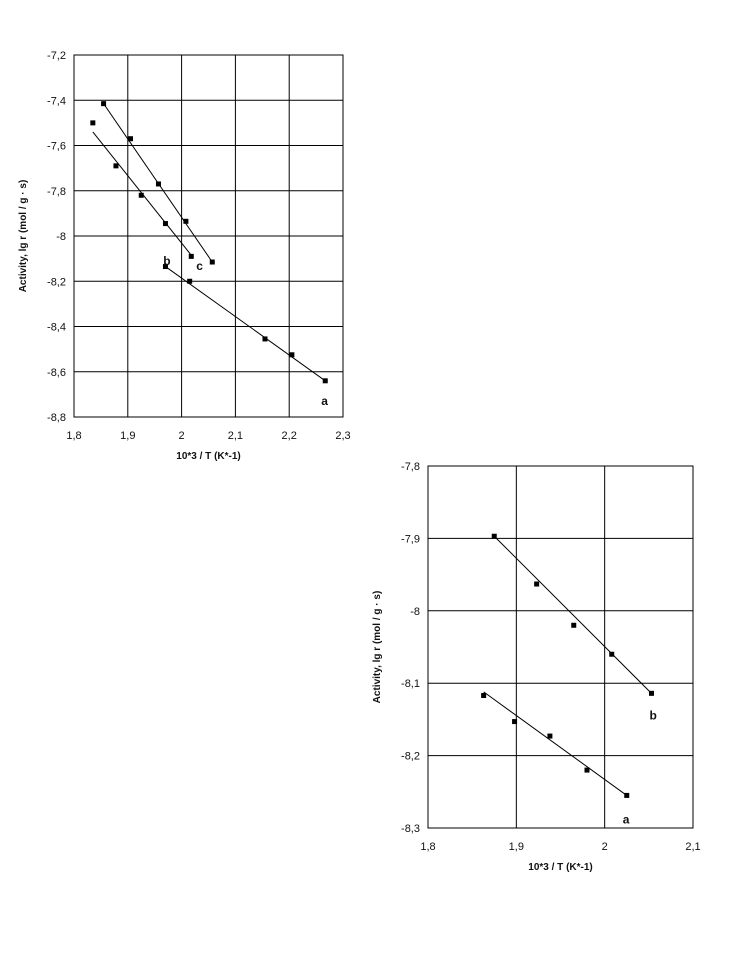 This screenshot has height=956, width=733. What do you see at coordinates (410, 539) in the screenshot?
I see `y-tick-label: -7,9` at bounding box center [410, 539].